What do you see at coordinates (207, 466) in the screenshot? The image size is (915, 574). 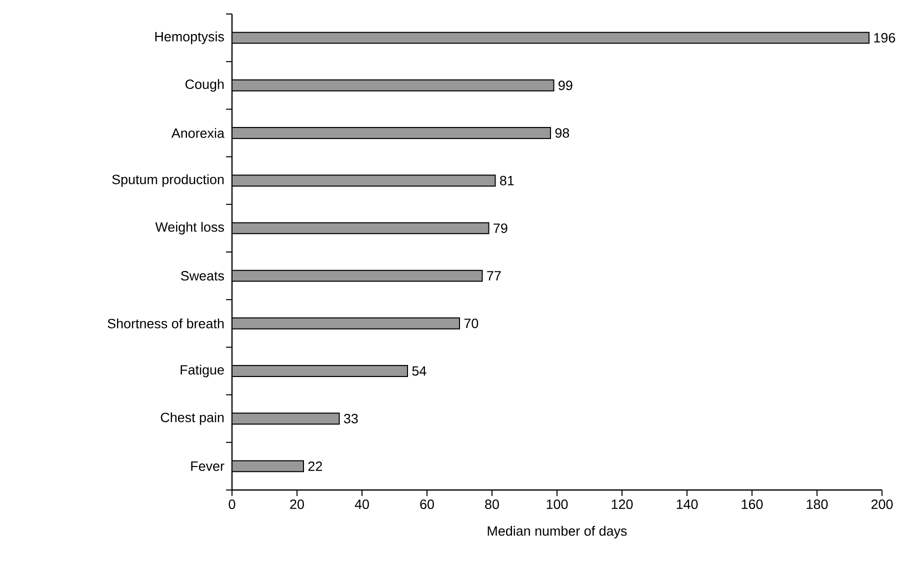 I see `y-tick-label: Fever` at bounding box center [207, 466].